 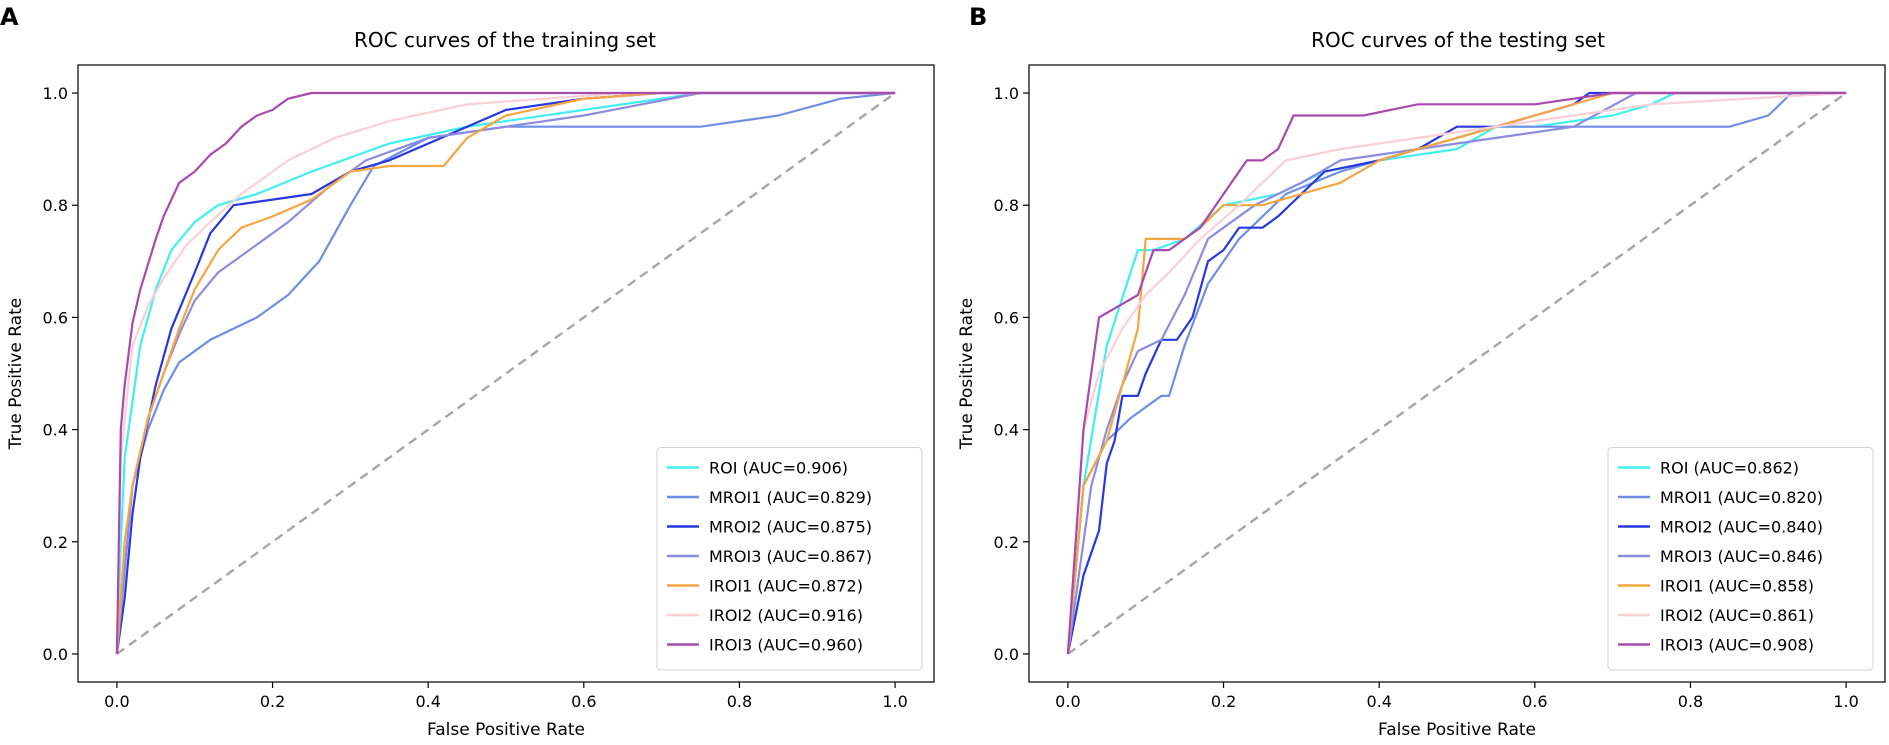 What do you see at coordinates (1457, 730) in the screenshot?
I see `x-axis-label-b: False Positive Rate` at bounding box center [1457, 730].